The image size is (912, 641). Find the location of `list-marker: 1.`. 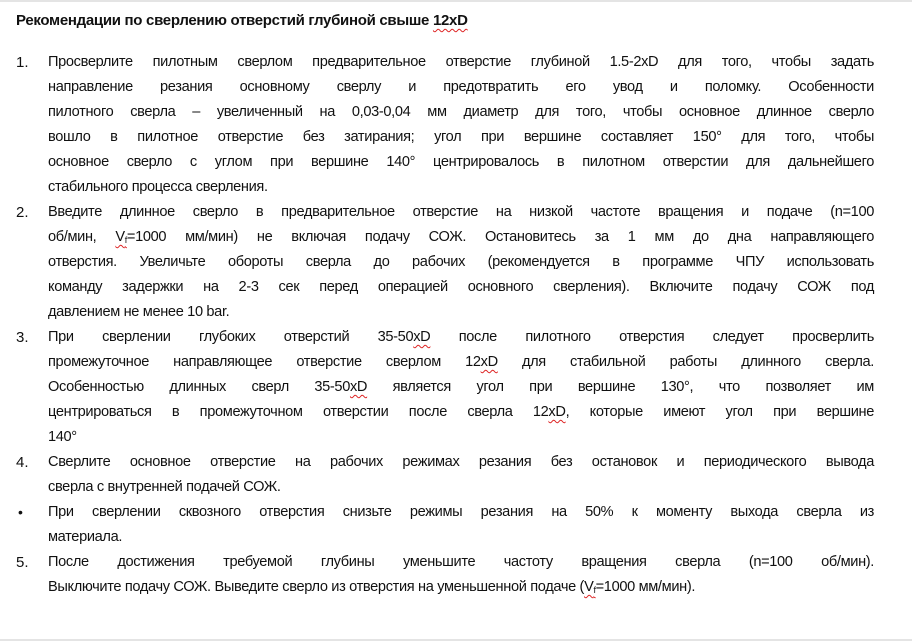

list-marker: 1. is located at coordinates (22, 62).